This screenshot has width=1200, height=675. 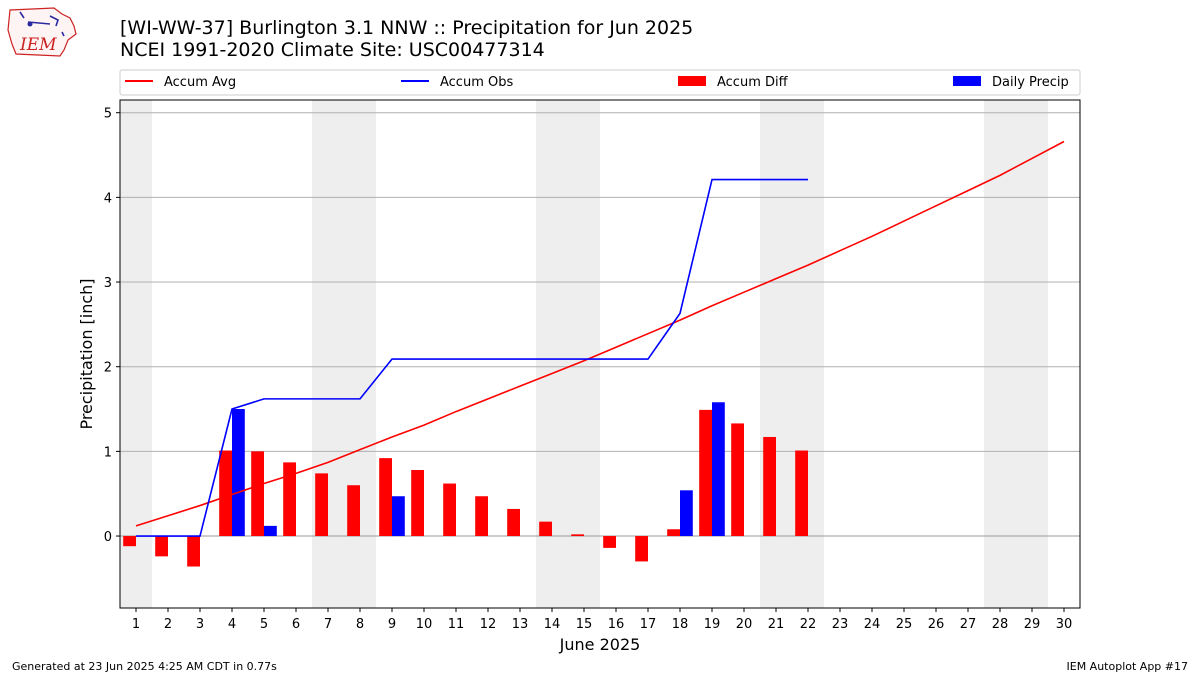 I want to click on x-tick-label: 26, so click(x=936, y=624).